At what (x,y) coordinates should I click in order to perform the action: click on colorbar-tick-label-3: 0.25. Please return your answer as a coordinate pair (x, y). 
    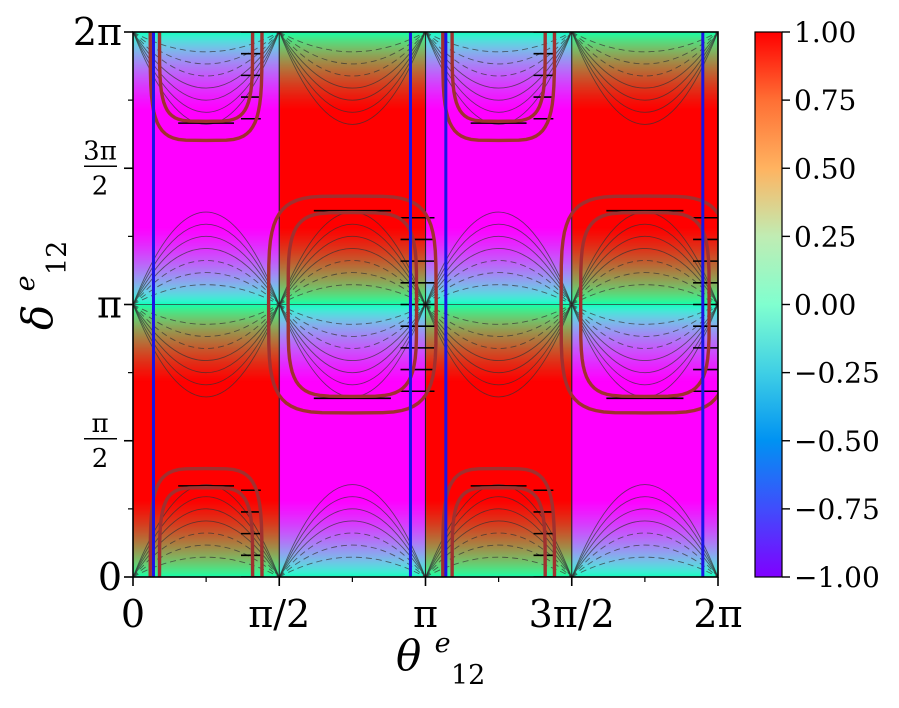
    Looking at the image, I should click on (825, 236).